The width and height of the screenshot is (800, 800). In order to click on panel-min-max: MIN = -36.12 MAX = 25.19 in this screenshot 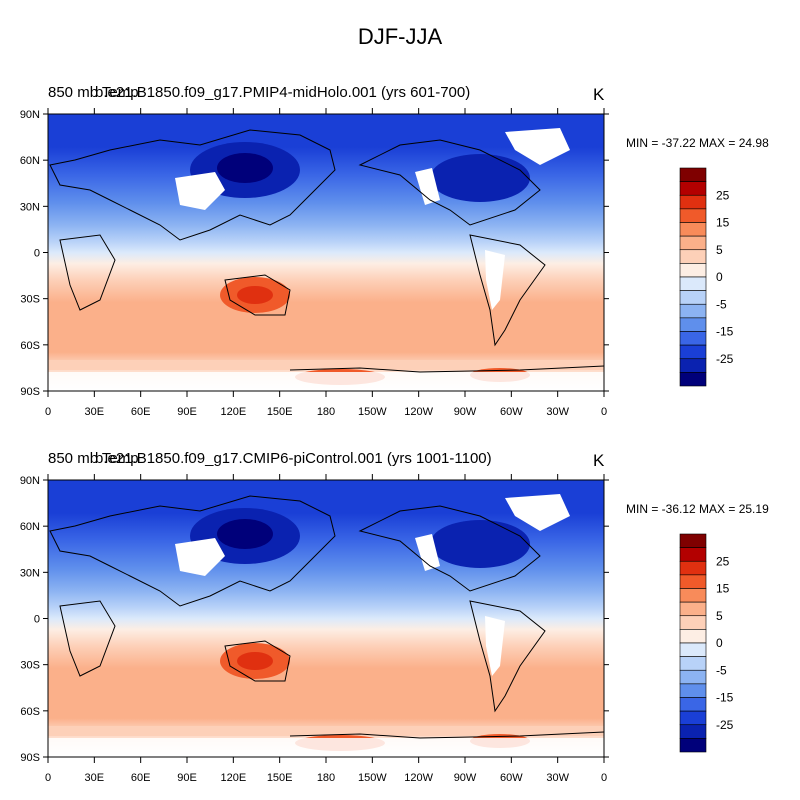, I will do `click(697, 509)`.